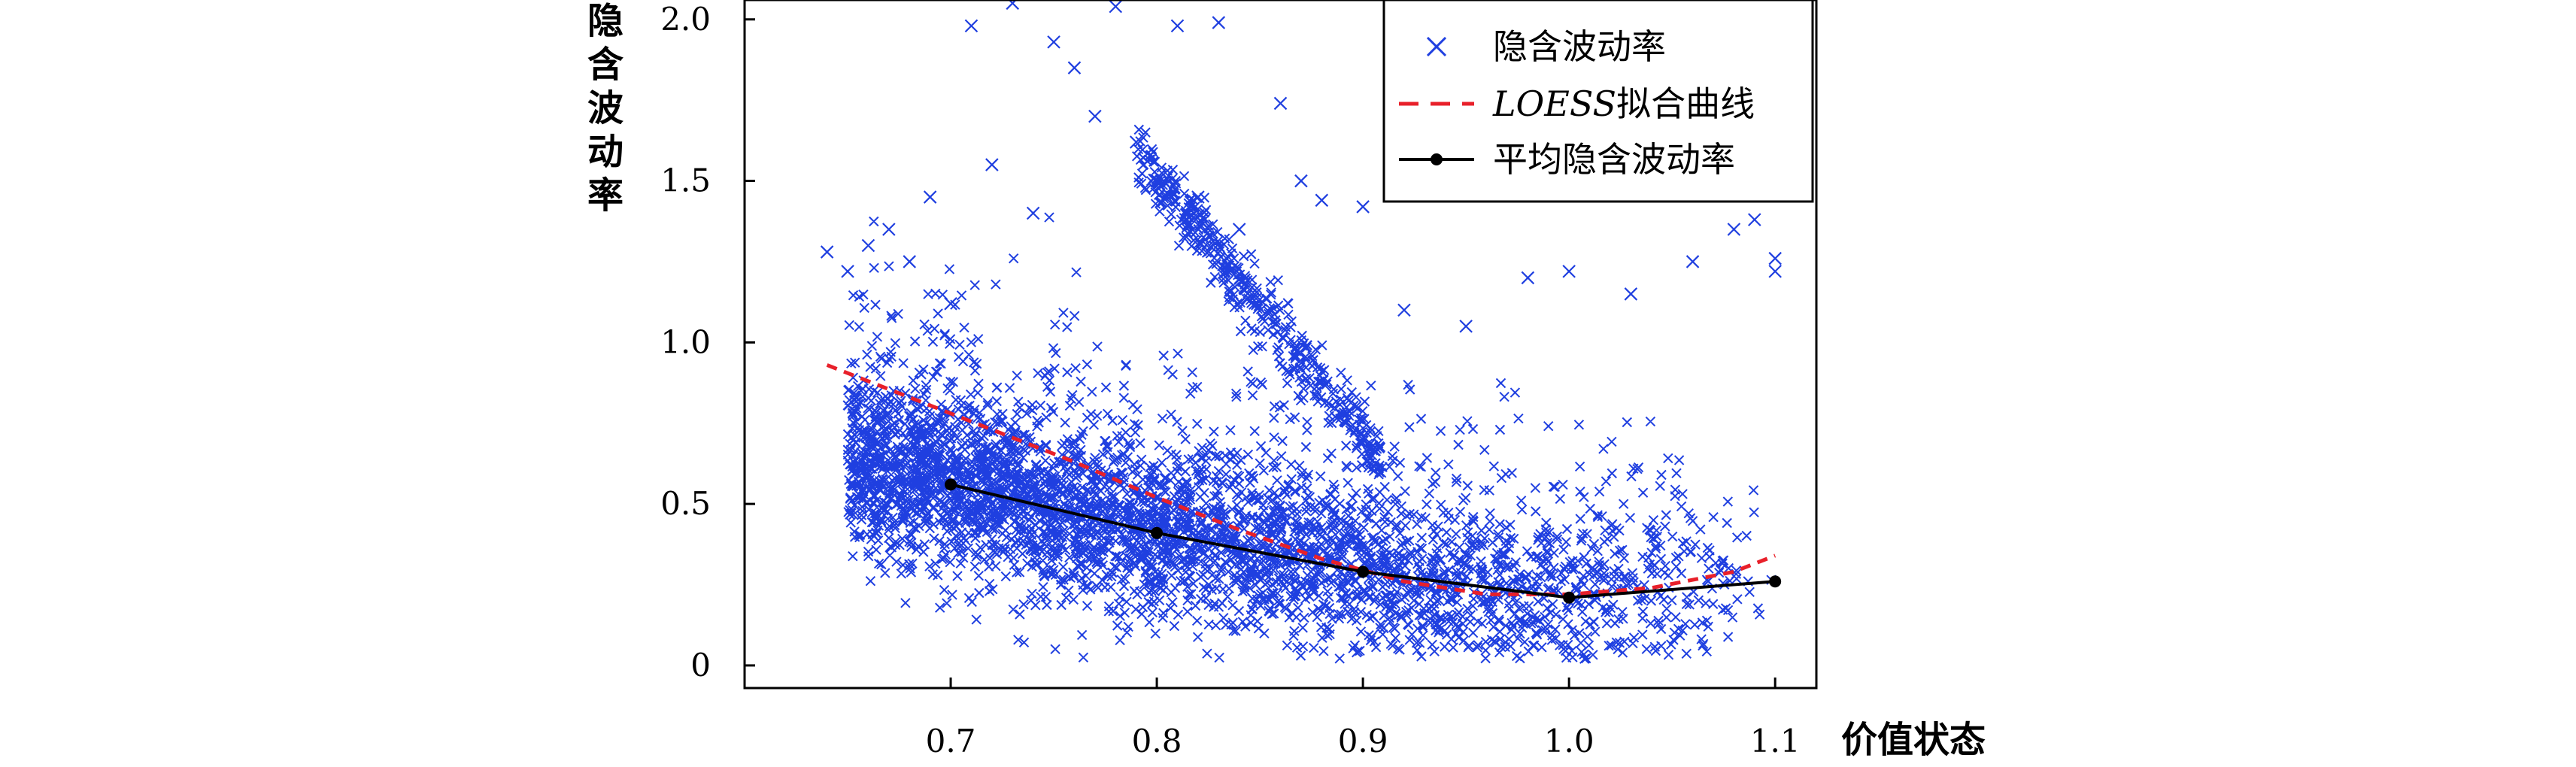 The image size is (2576, 767). I want to click on y-axis-title-char: 波, so click(605, 108).